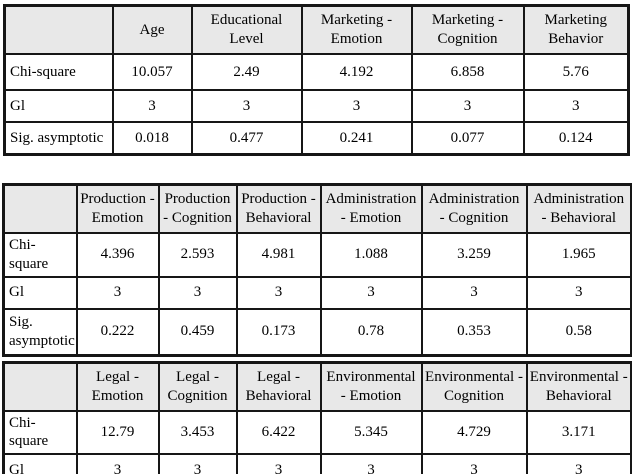  What do you see at coordinates (371, 331) in the screenshot?
I see `value-cell: 0.78` at bounding box center [371, 331].